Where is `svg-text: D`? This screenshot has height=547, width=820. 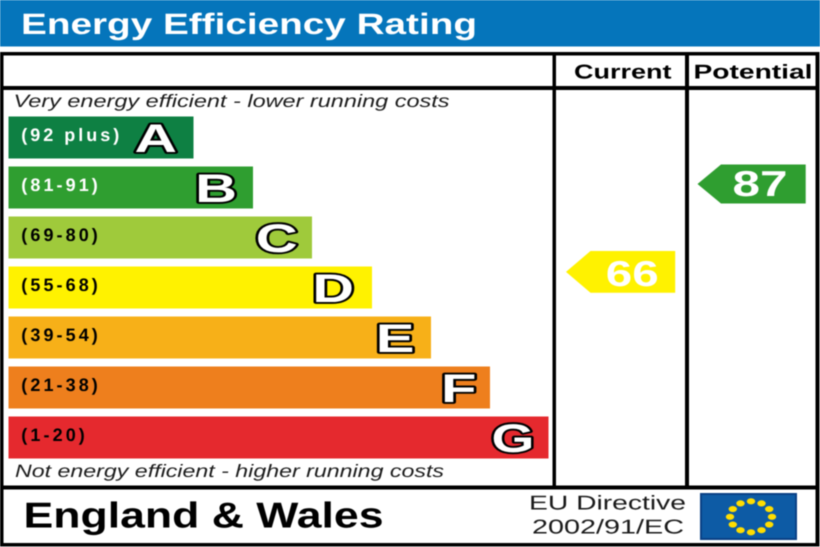
svg-text: D is located at coordinates (333, 289).